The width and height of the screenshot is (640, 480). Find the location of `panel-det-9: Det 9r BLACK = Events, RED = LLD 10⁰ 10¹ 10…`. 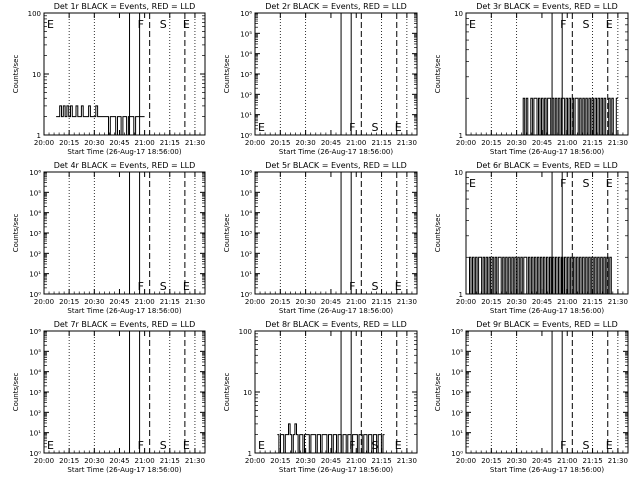

panel-det-9: Det 9r BLACK = Events, RED = LLD 10⁰ 10¹ 10… is located at coordinates (531, 397).